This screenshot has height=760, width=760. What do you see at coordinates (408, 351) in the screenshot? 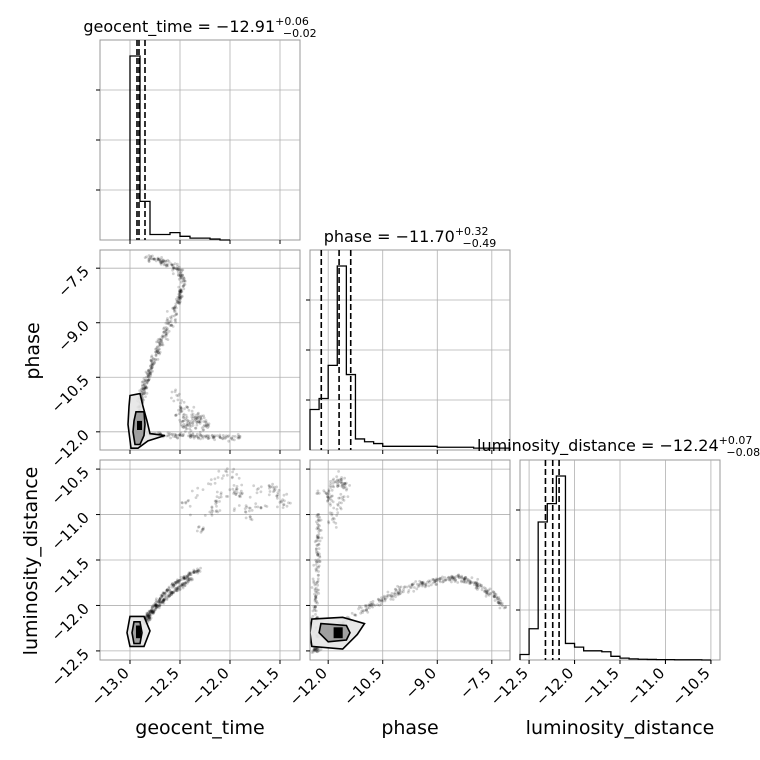
I see `hist-panel-phase` at bounding box center [408, 351].